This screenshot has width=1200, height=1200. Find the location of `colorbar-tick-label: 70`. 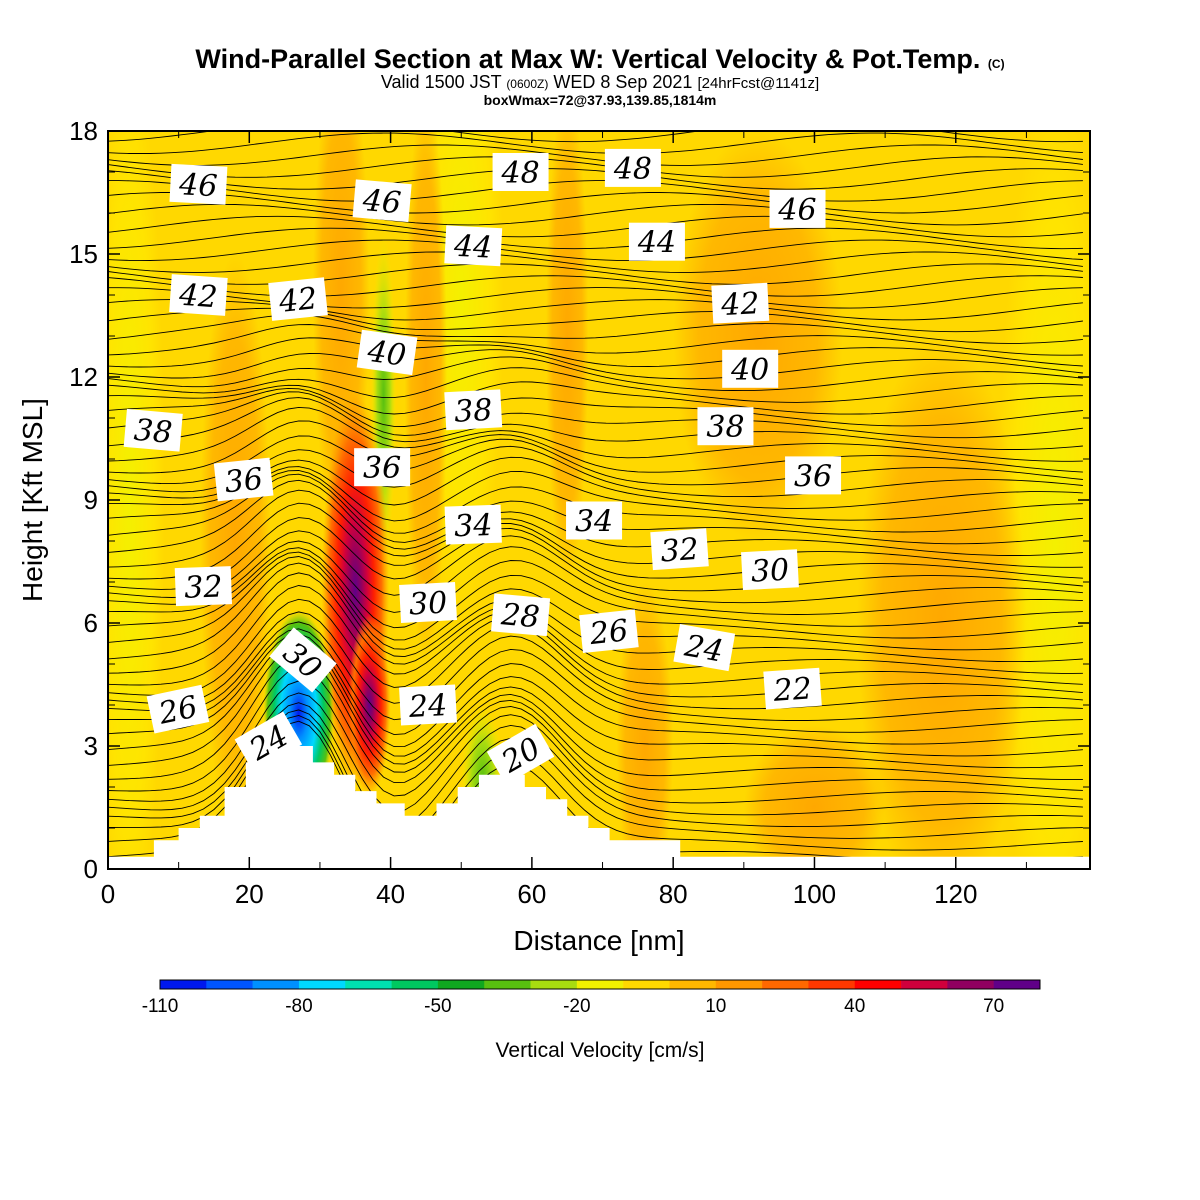

colorbar-tick-label: 70 is located at coordinates (993, 1006).